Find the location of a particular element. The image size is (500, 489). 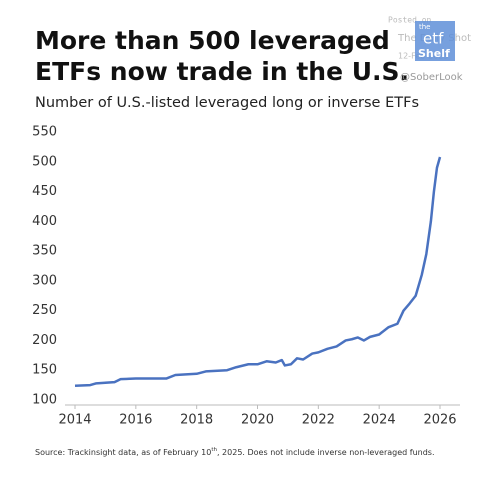

logo-box is located at coordinates (435, 41).